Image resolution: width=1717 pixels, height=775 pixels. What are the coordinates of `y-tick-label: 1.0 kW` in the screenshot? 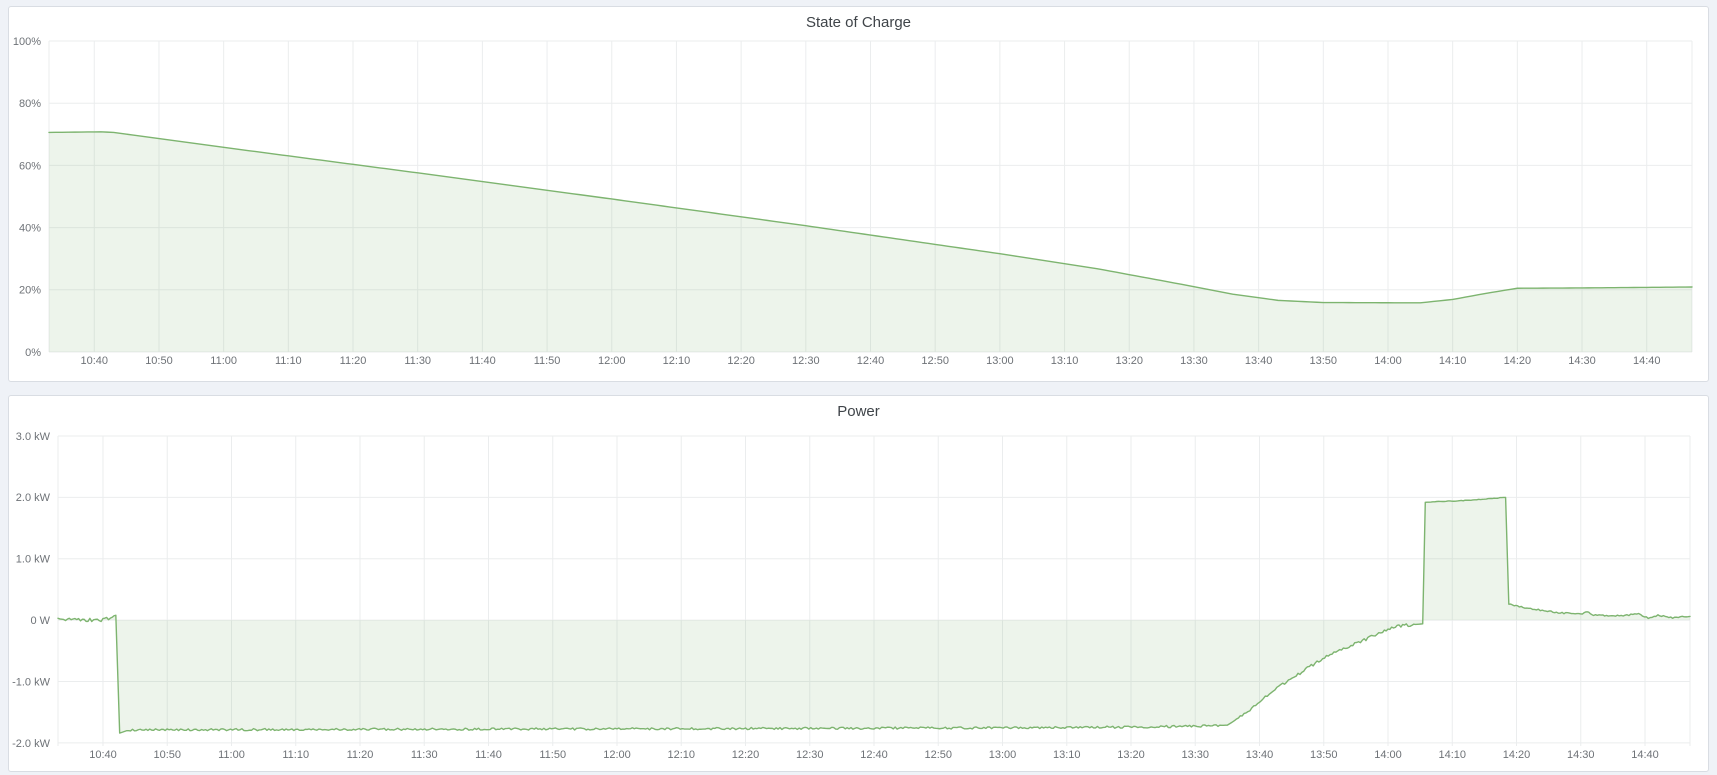 It's located at (33, 560).